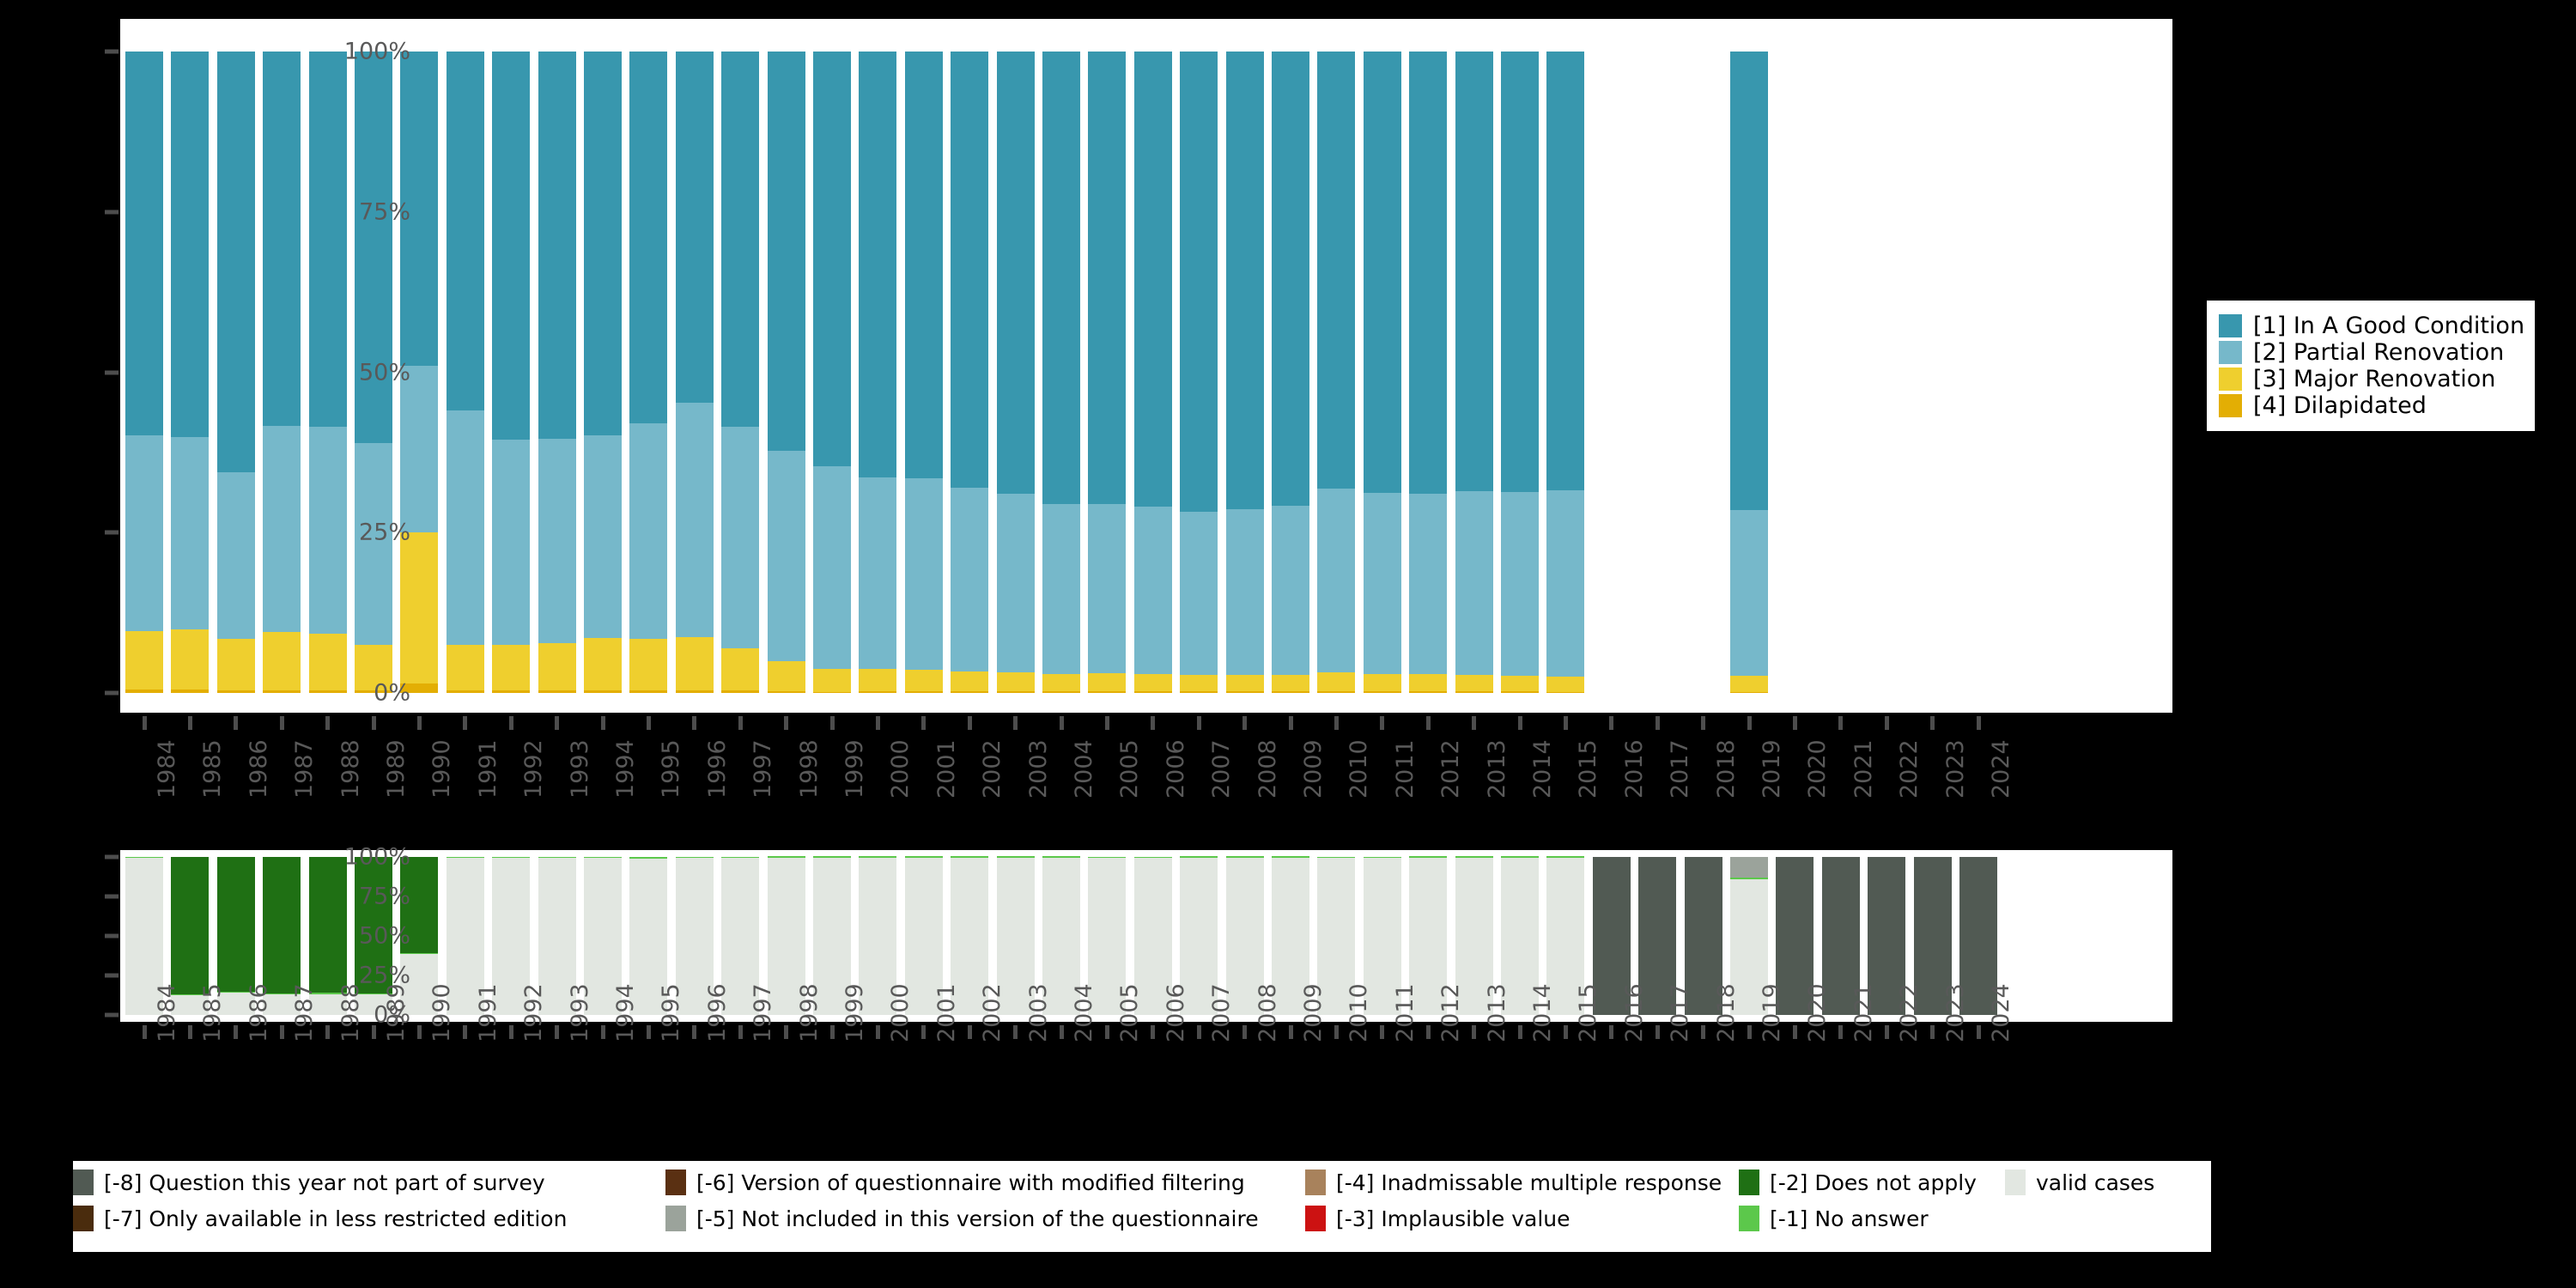 This screenshot has height=1288, width=2576. What do you see at coordinates (2079, 1182) in the screenshot?
I see `missing-legend-item-4: valid cases` at bounding box center [2079, 1182].